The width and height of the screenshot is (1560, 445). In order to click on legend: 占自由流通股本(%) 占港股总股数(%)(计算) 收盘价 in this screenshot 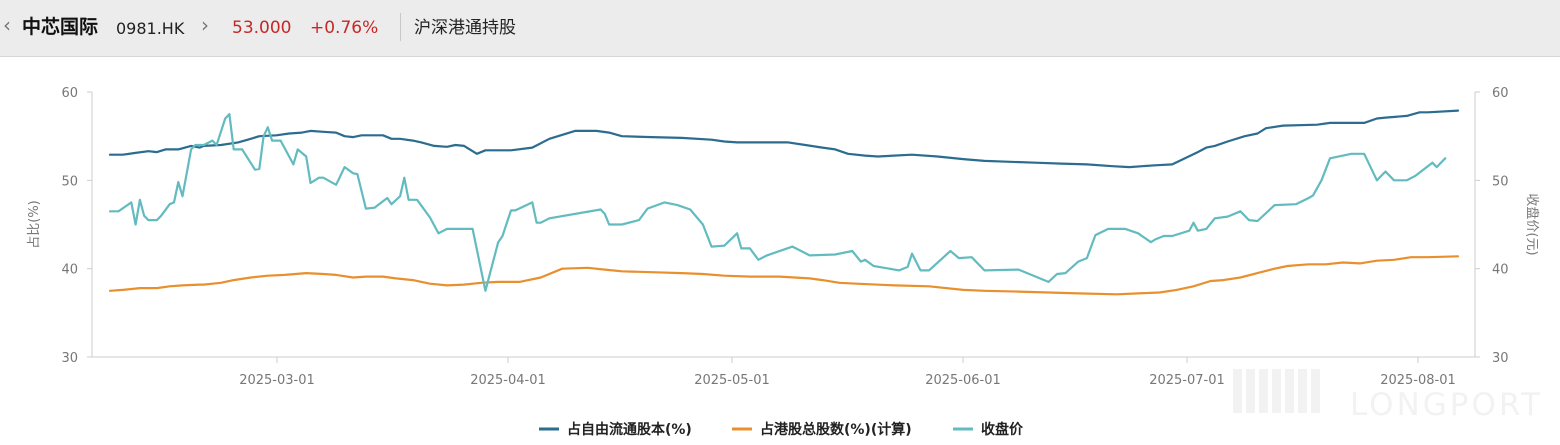, I will do `click(781, 429)`.